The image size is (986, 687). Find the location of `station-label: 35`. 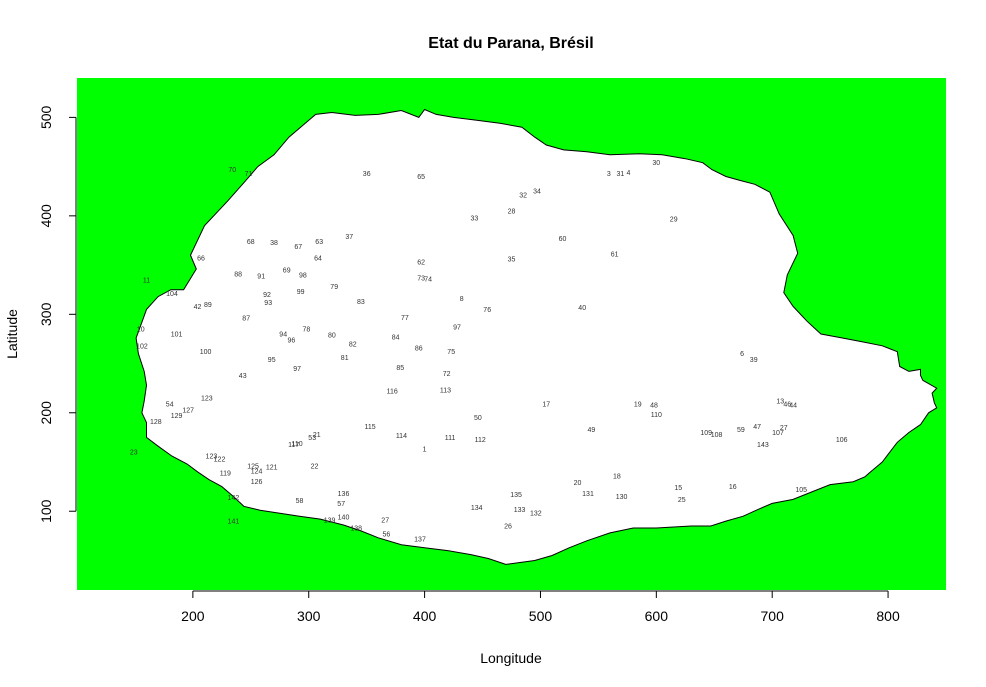

station-label: 35 is located at coordinates (512, 260).